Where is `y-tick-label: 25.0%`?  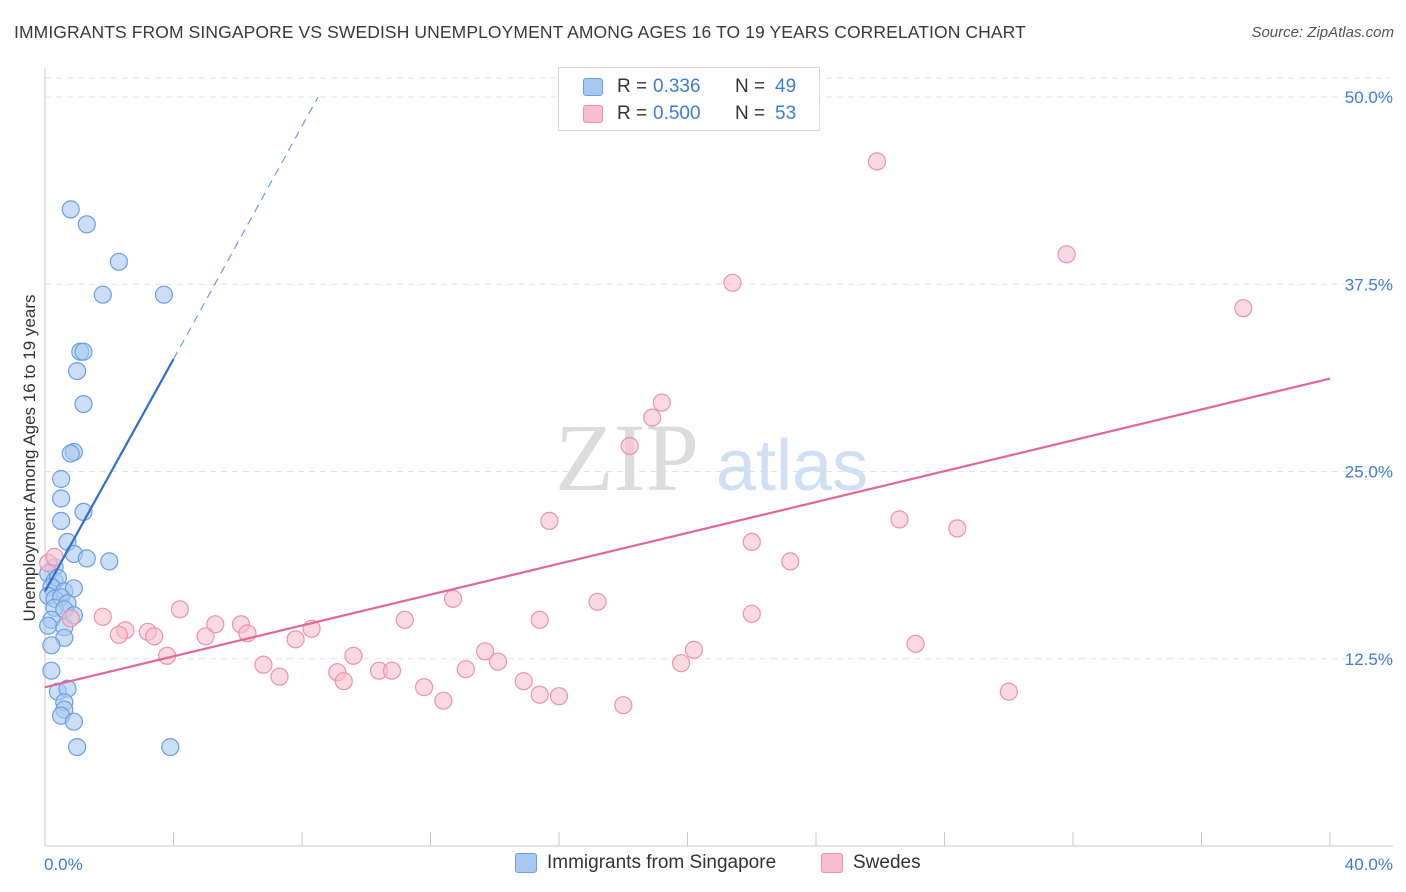 y-tick-label: 25.0% is located at coordinates (1369, 472).